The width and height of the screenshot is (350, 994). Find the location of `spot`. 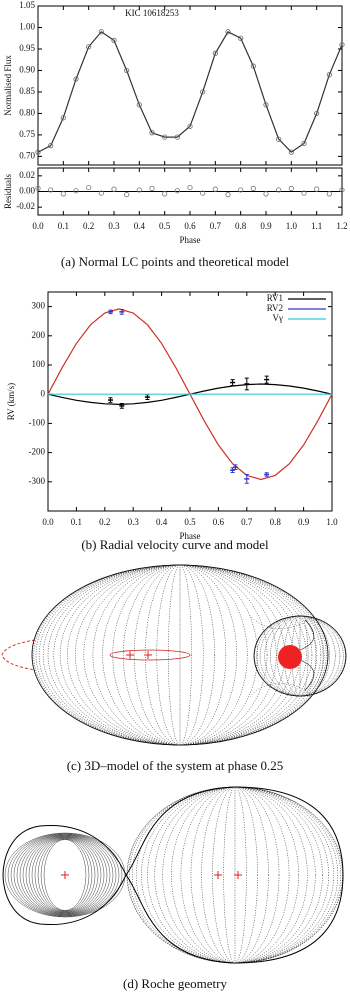

spot is located at coordinates (290, 657).